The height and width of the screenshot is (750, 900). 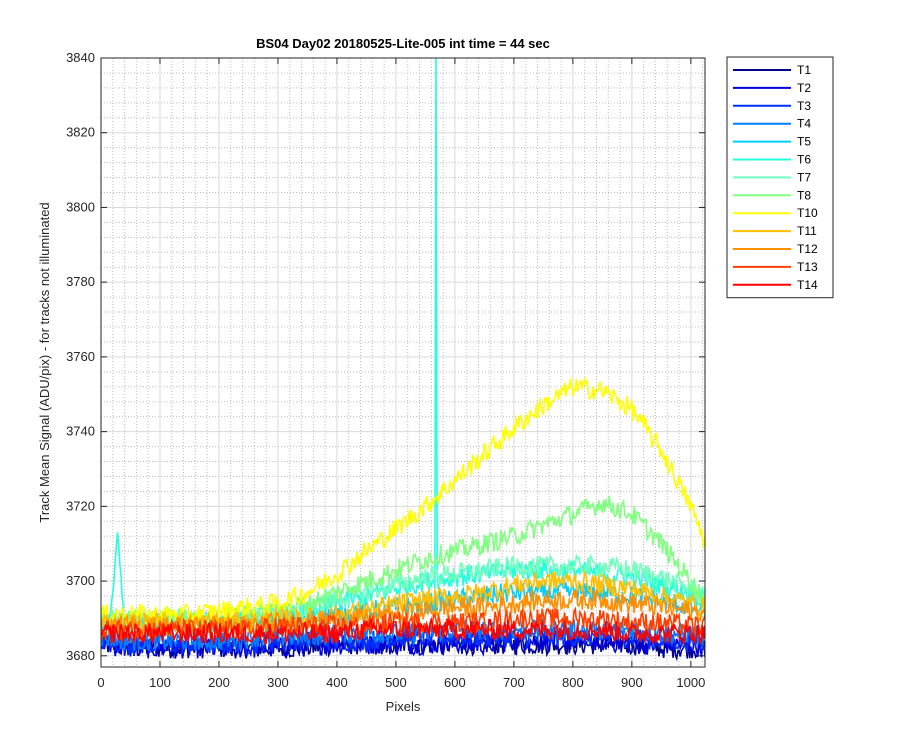 I want to click on y-tick-label: 3800, so click(x=80, y=206).